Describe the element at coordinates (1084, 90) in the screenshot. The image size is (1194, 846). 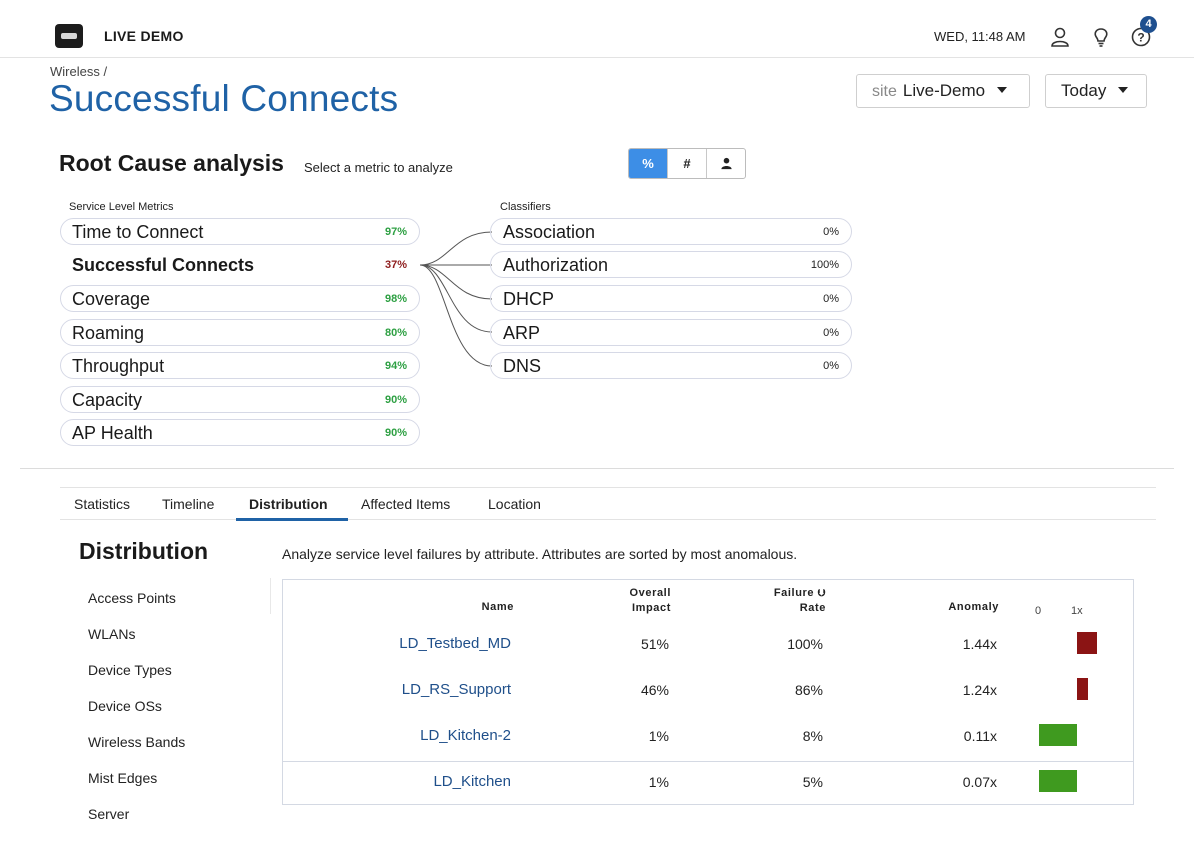
I see `date-range-value: Today` at that location.